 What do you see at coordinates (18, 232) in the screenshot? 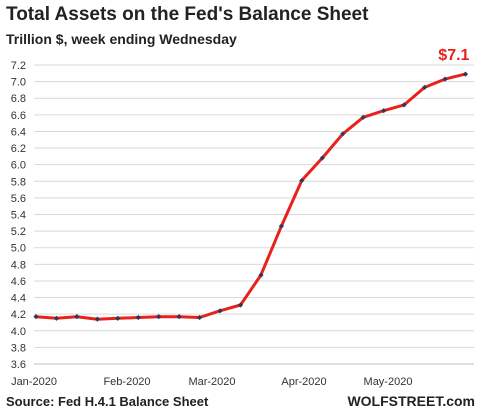
I see `y-tick-label: 5.2` at bounding box center [18, 232].